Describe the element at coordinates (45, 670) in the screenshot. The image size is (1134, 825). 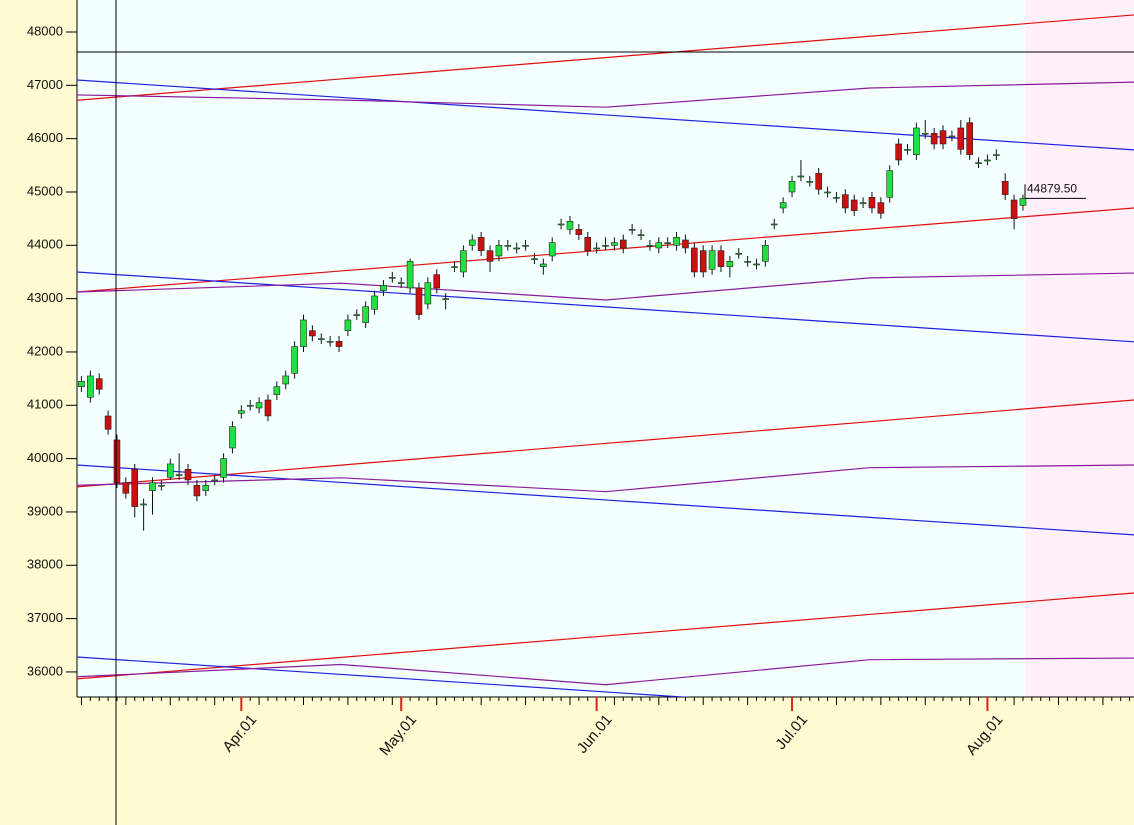
I see `y-tick-label: 36000` at that location.